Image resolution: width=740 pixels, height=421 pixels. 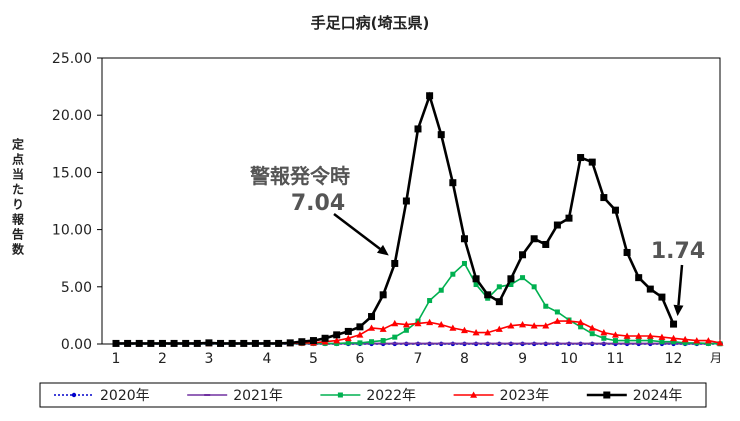 What do you see at coordinates (72, 231) in the screenshot?
I see `y-tick-label: 10.00` at bounding box center [72, 231].